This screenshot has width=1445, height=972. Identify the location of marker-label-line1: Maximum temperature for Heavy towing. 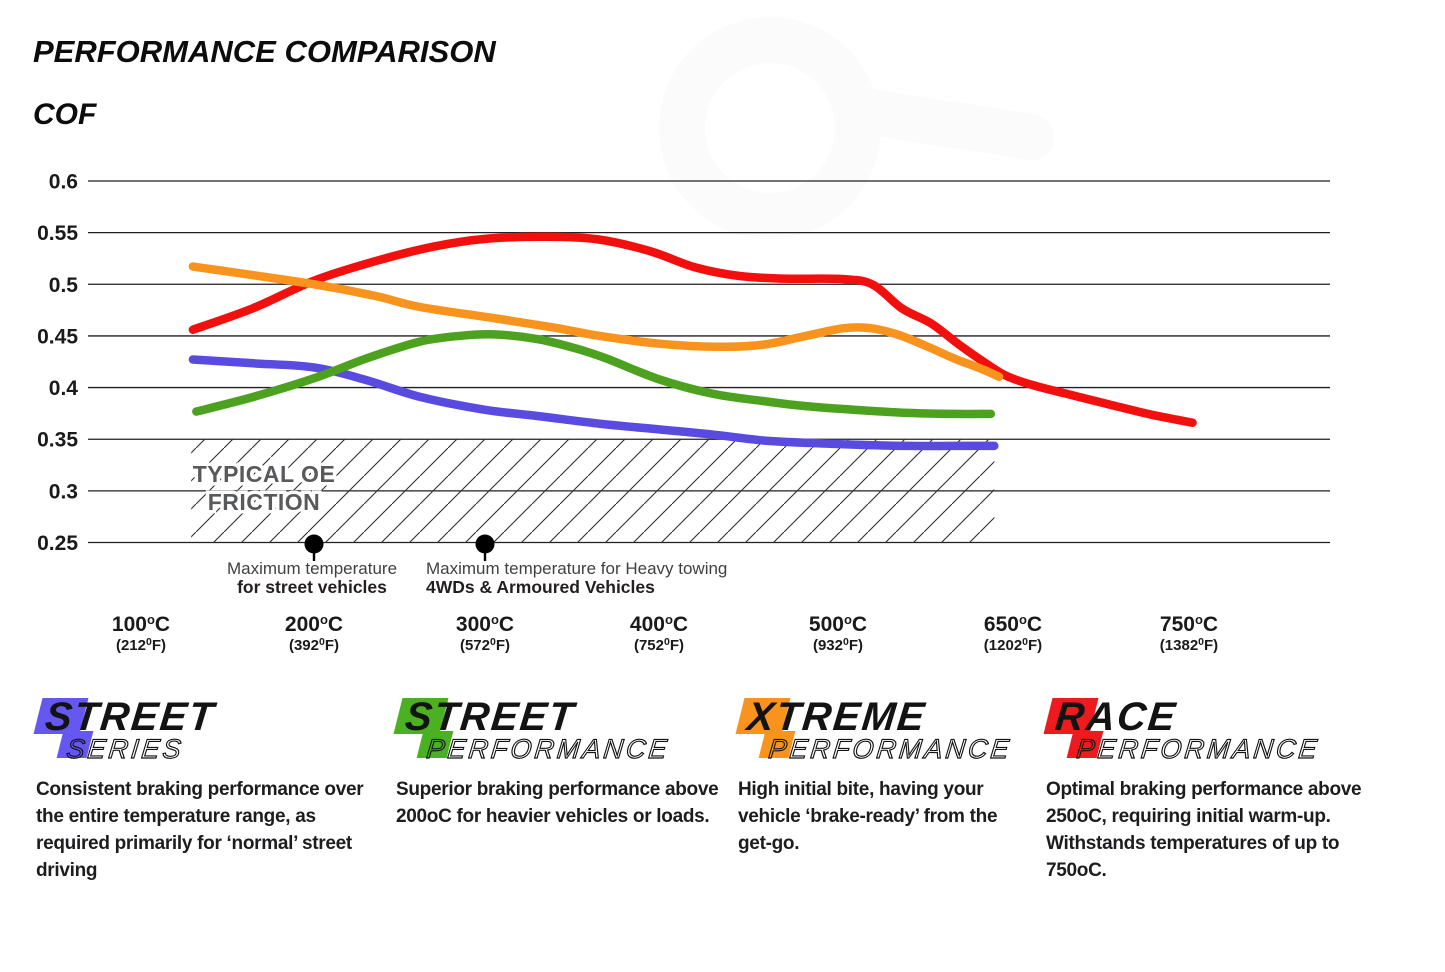
(576, 568).